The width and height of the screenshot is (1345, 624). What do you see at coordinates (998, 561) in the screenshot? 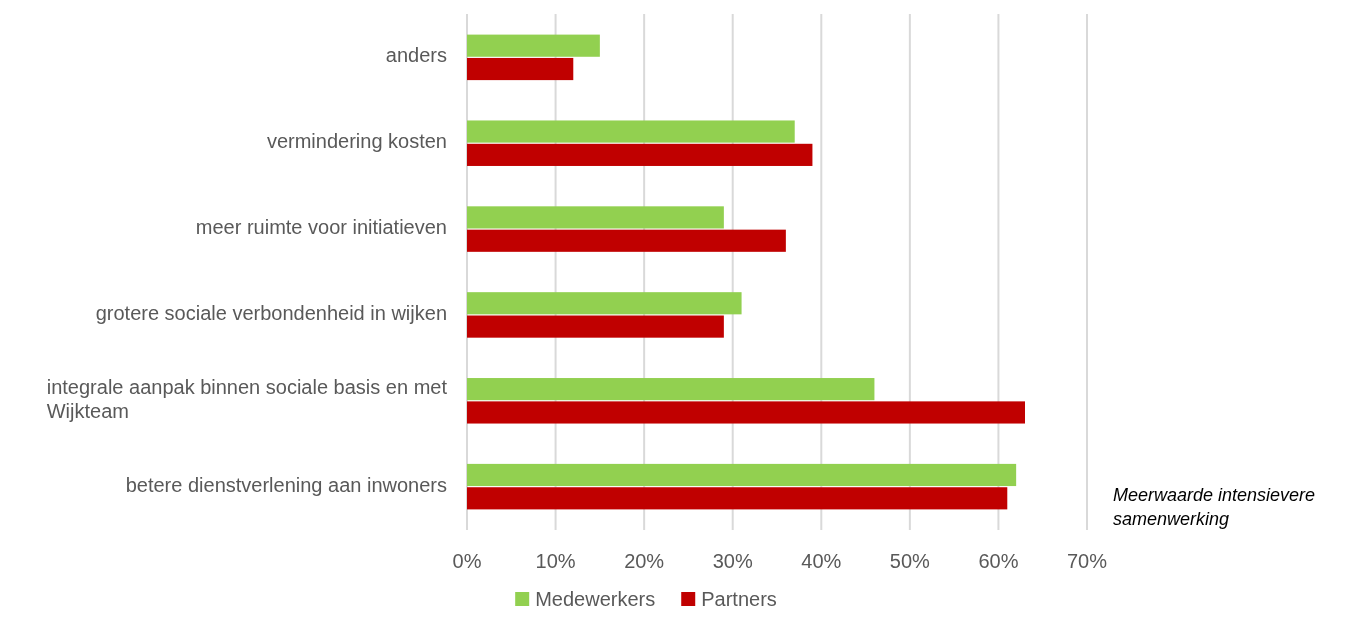
I see `x-tick-label: 60%` at bounding box center [998, 561].